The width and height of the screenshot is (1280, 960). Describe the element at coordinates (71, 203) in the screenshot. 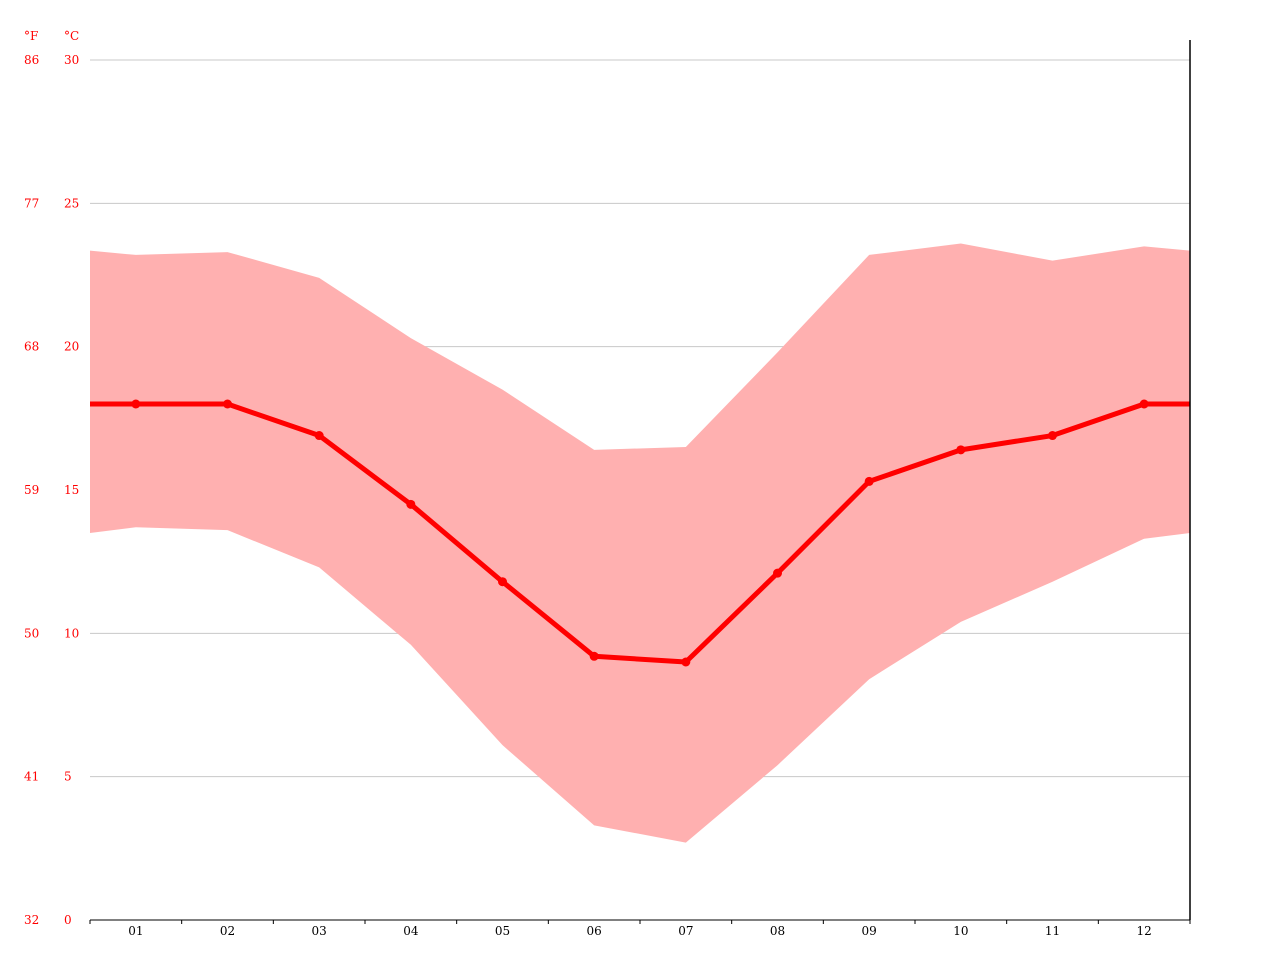

I see `y-tick-label-celsius: 25` at that location.